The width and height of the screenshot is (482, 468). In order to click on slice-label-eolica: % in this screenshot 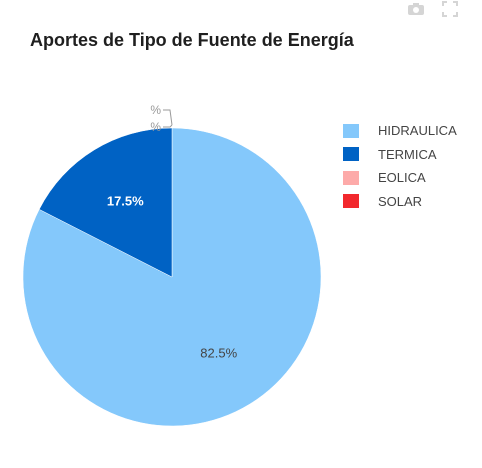, I will do `click(155, 110)`.